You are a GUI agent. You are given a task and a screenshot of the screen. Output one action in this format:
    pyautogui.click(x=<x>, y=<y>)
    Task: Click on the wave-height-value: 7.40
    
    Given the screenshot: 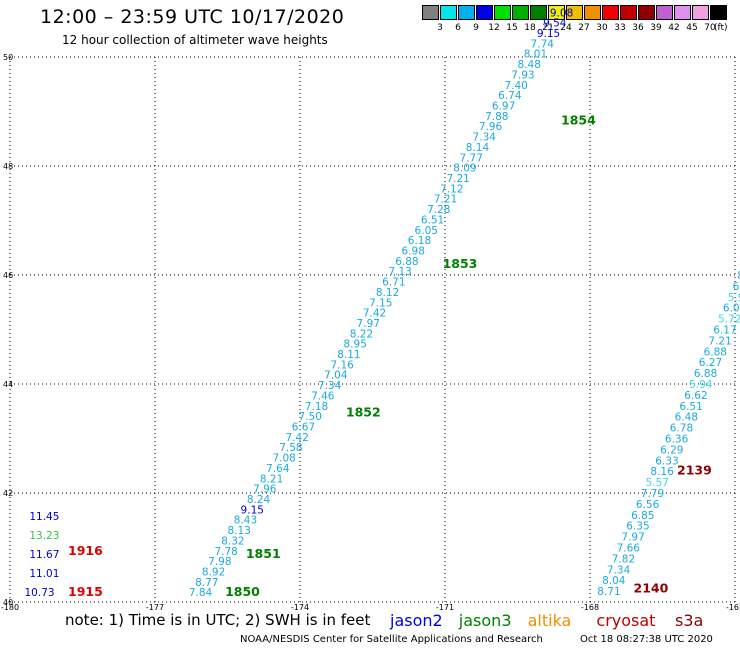 What is the action you would take?
    pyautogui.click(x=515, y=86)
    